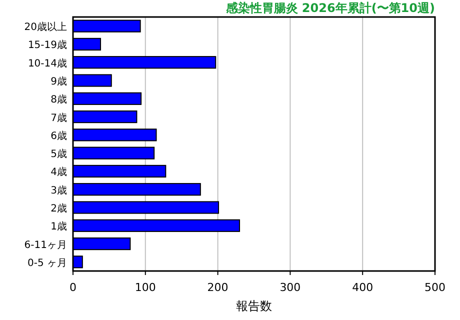 The width and height of the screenshot is (460, 320). What do you see at coordinates (45, 27) in the screenshot?
I see `y-tick-label: 20歳以上` at bounding box center [45, 27].